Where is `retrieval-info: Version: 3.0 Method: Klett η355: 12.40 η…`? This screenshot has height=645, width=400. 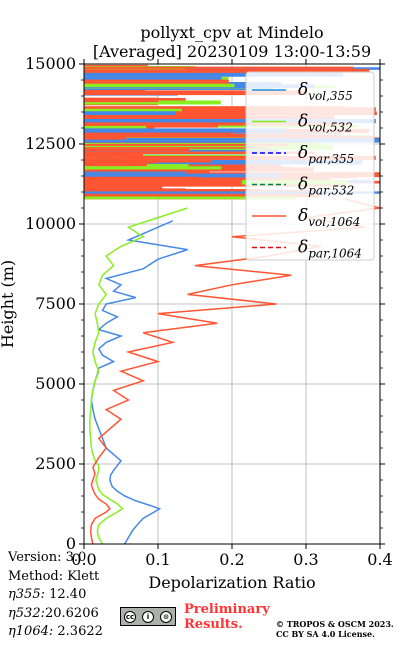
retrieval-info: Version: 3.0 Method: Klett η355: 12.40 η… is located at coordinates (55, 595).